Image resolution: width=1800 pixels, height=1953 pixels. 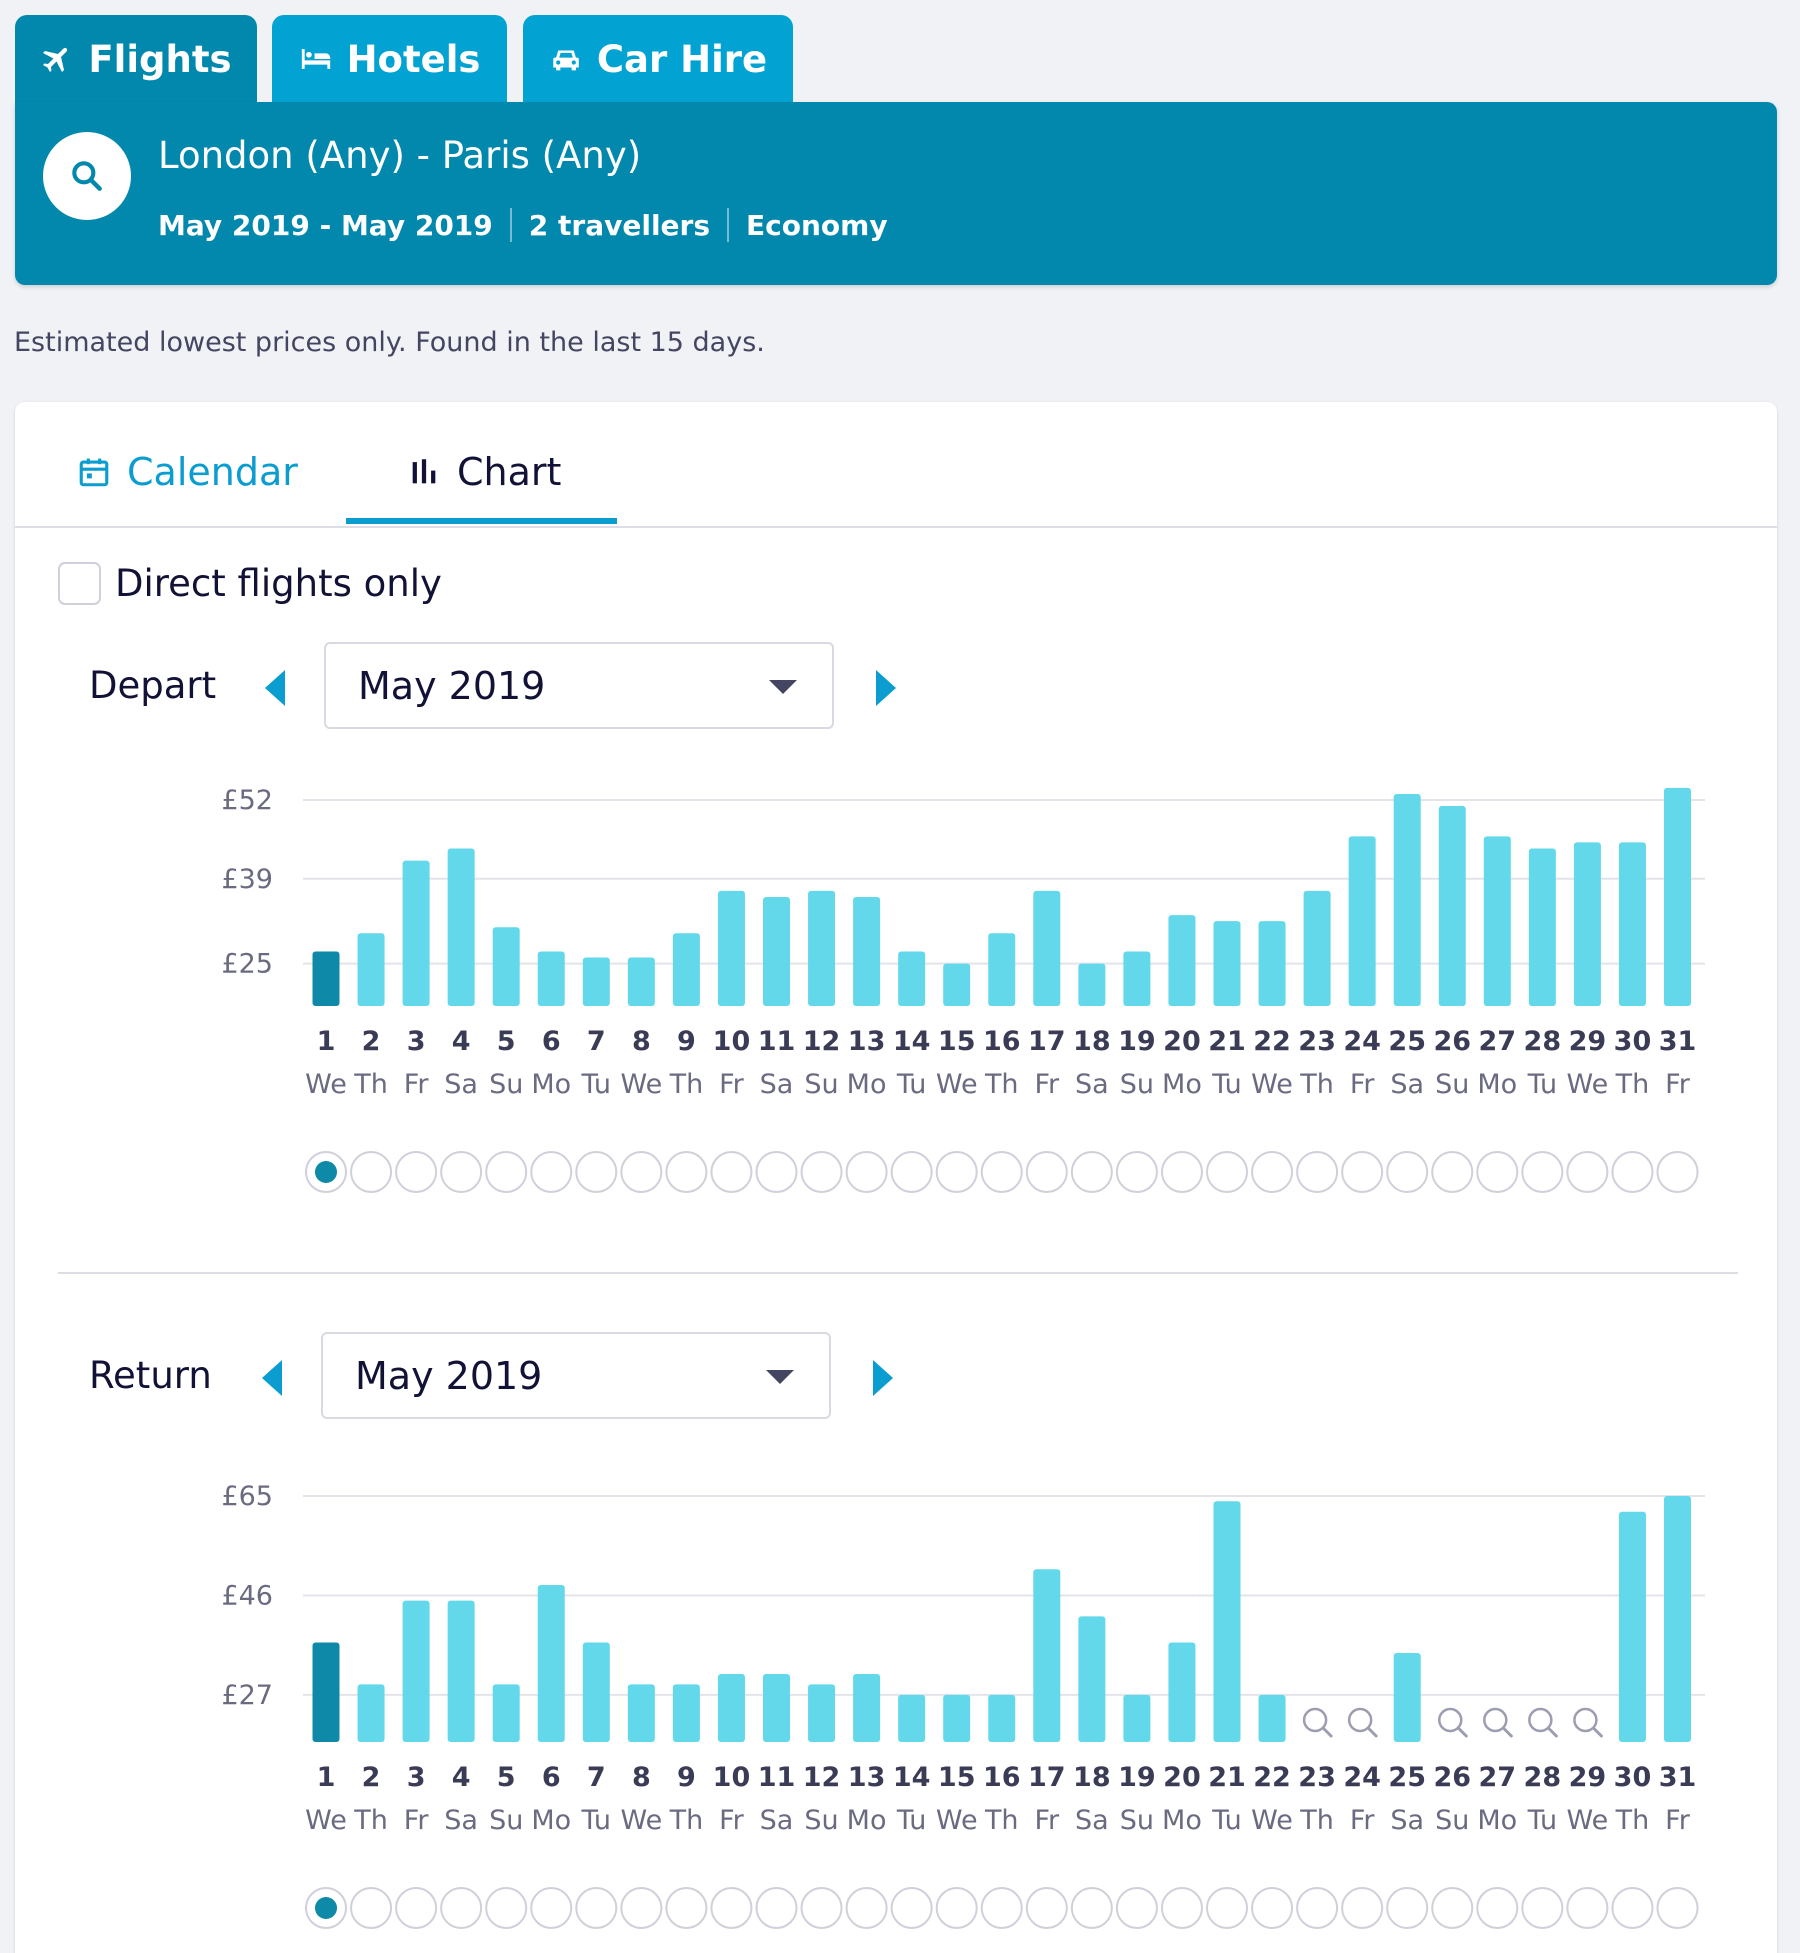 I want to click on depart-month-select: May 2019, so click(x=579, y=685).